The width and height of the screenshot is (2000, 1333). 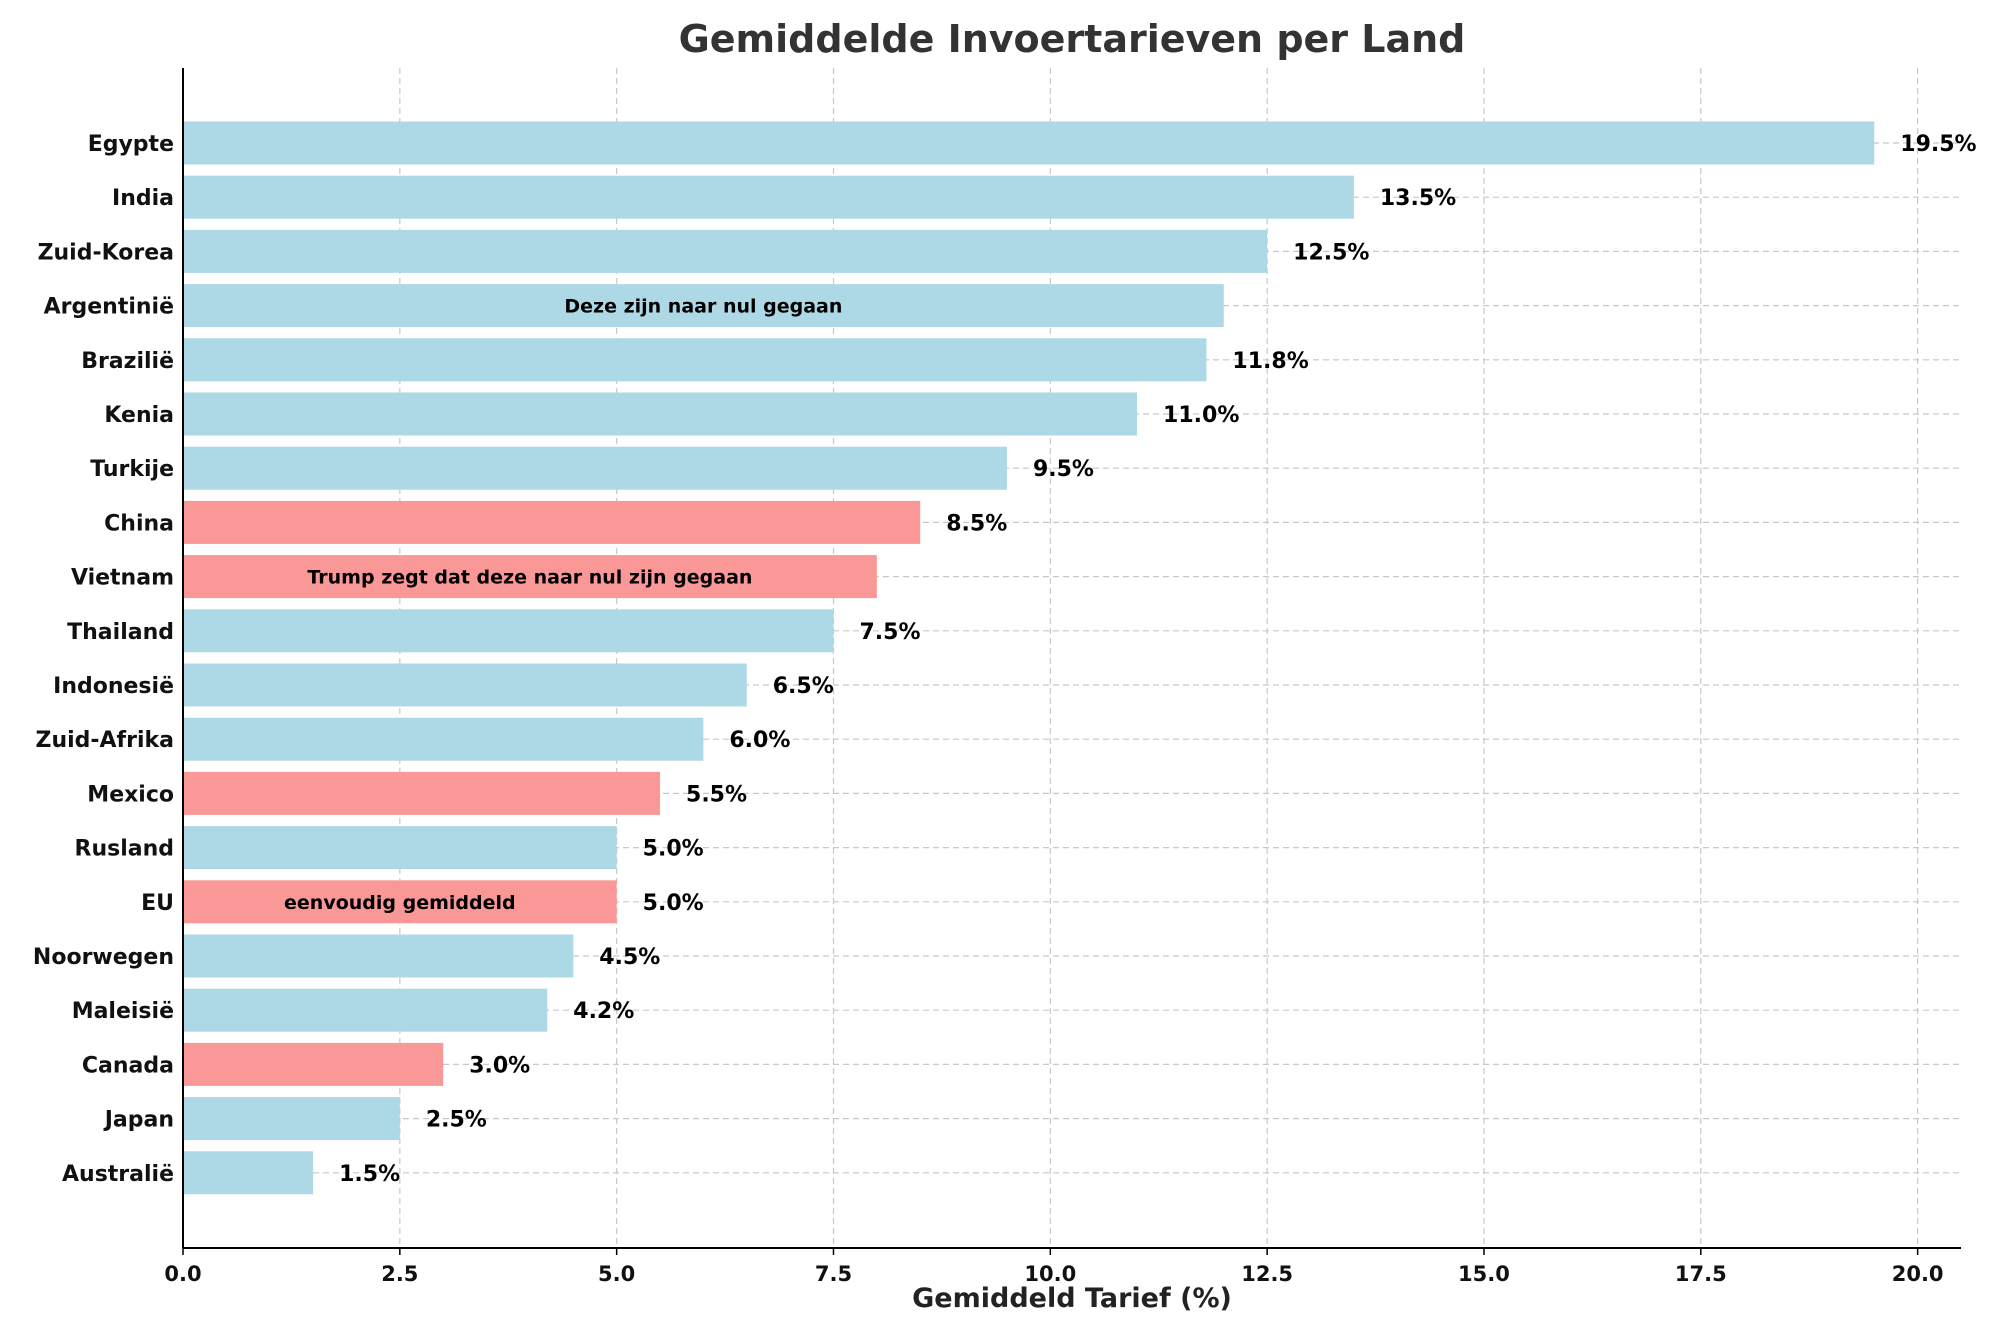 I want to click on value-label: 6.0%, so click(x=759, y=740).